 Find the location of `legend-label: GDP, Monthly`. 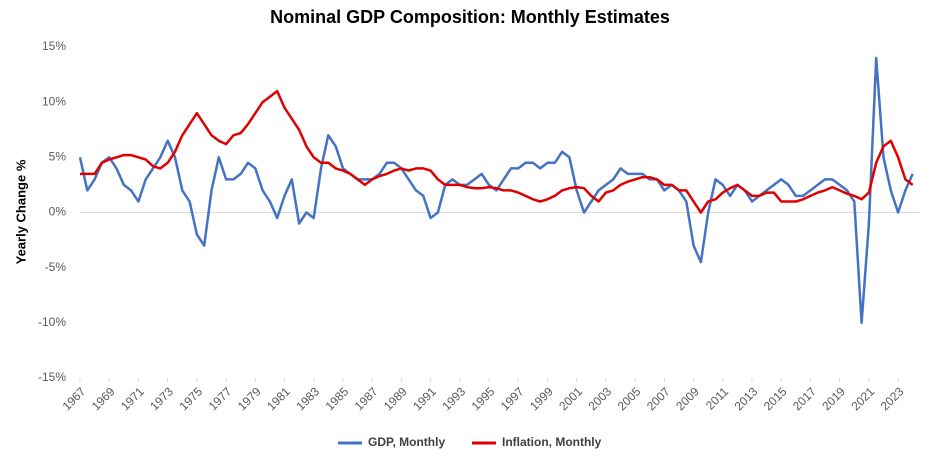

legend-label: GDP, Monthly is located at coordinates (406, 442).